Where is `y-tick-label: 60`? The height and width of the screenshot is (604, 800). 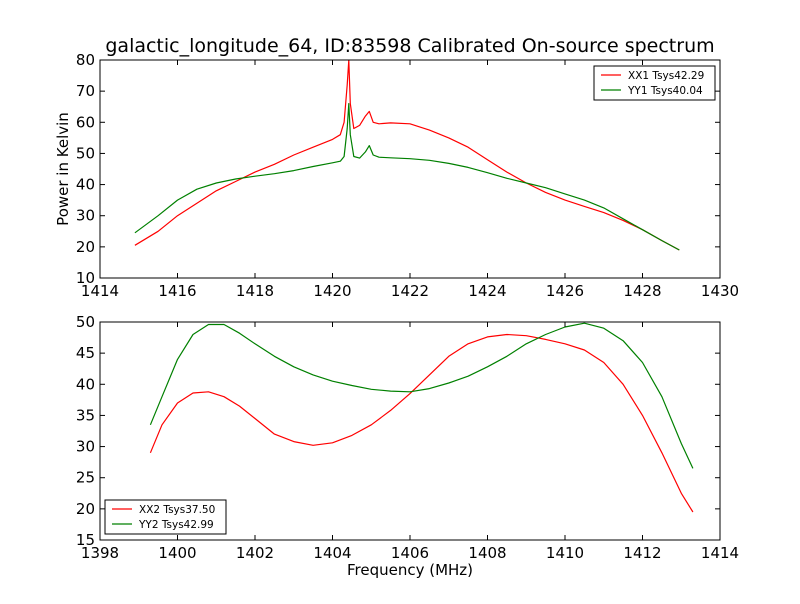
y-tick-label: 60 is located at coordinates (85, 122).